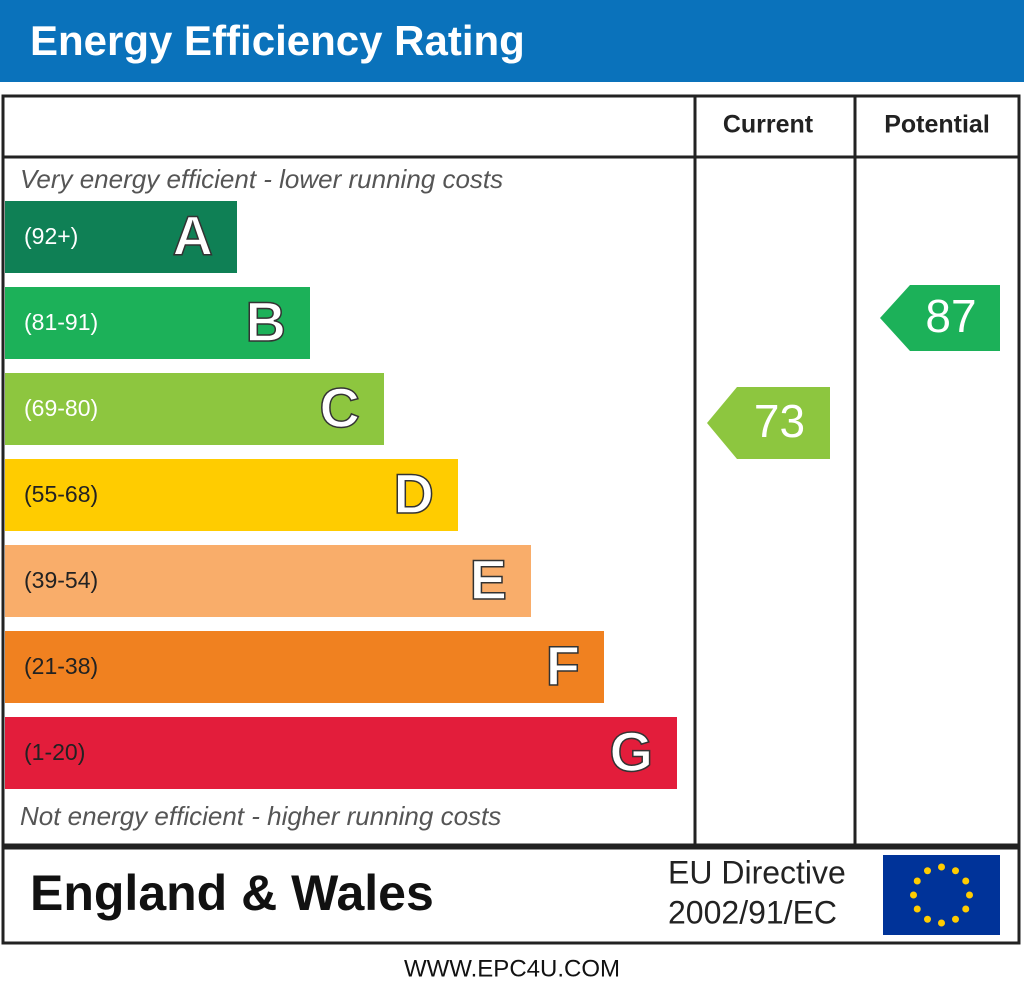 The image size is (1024, 998). I want to click on current-arrow, so click(768, 423).